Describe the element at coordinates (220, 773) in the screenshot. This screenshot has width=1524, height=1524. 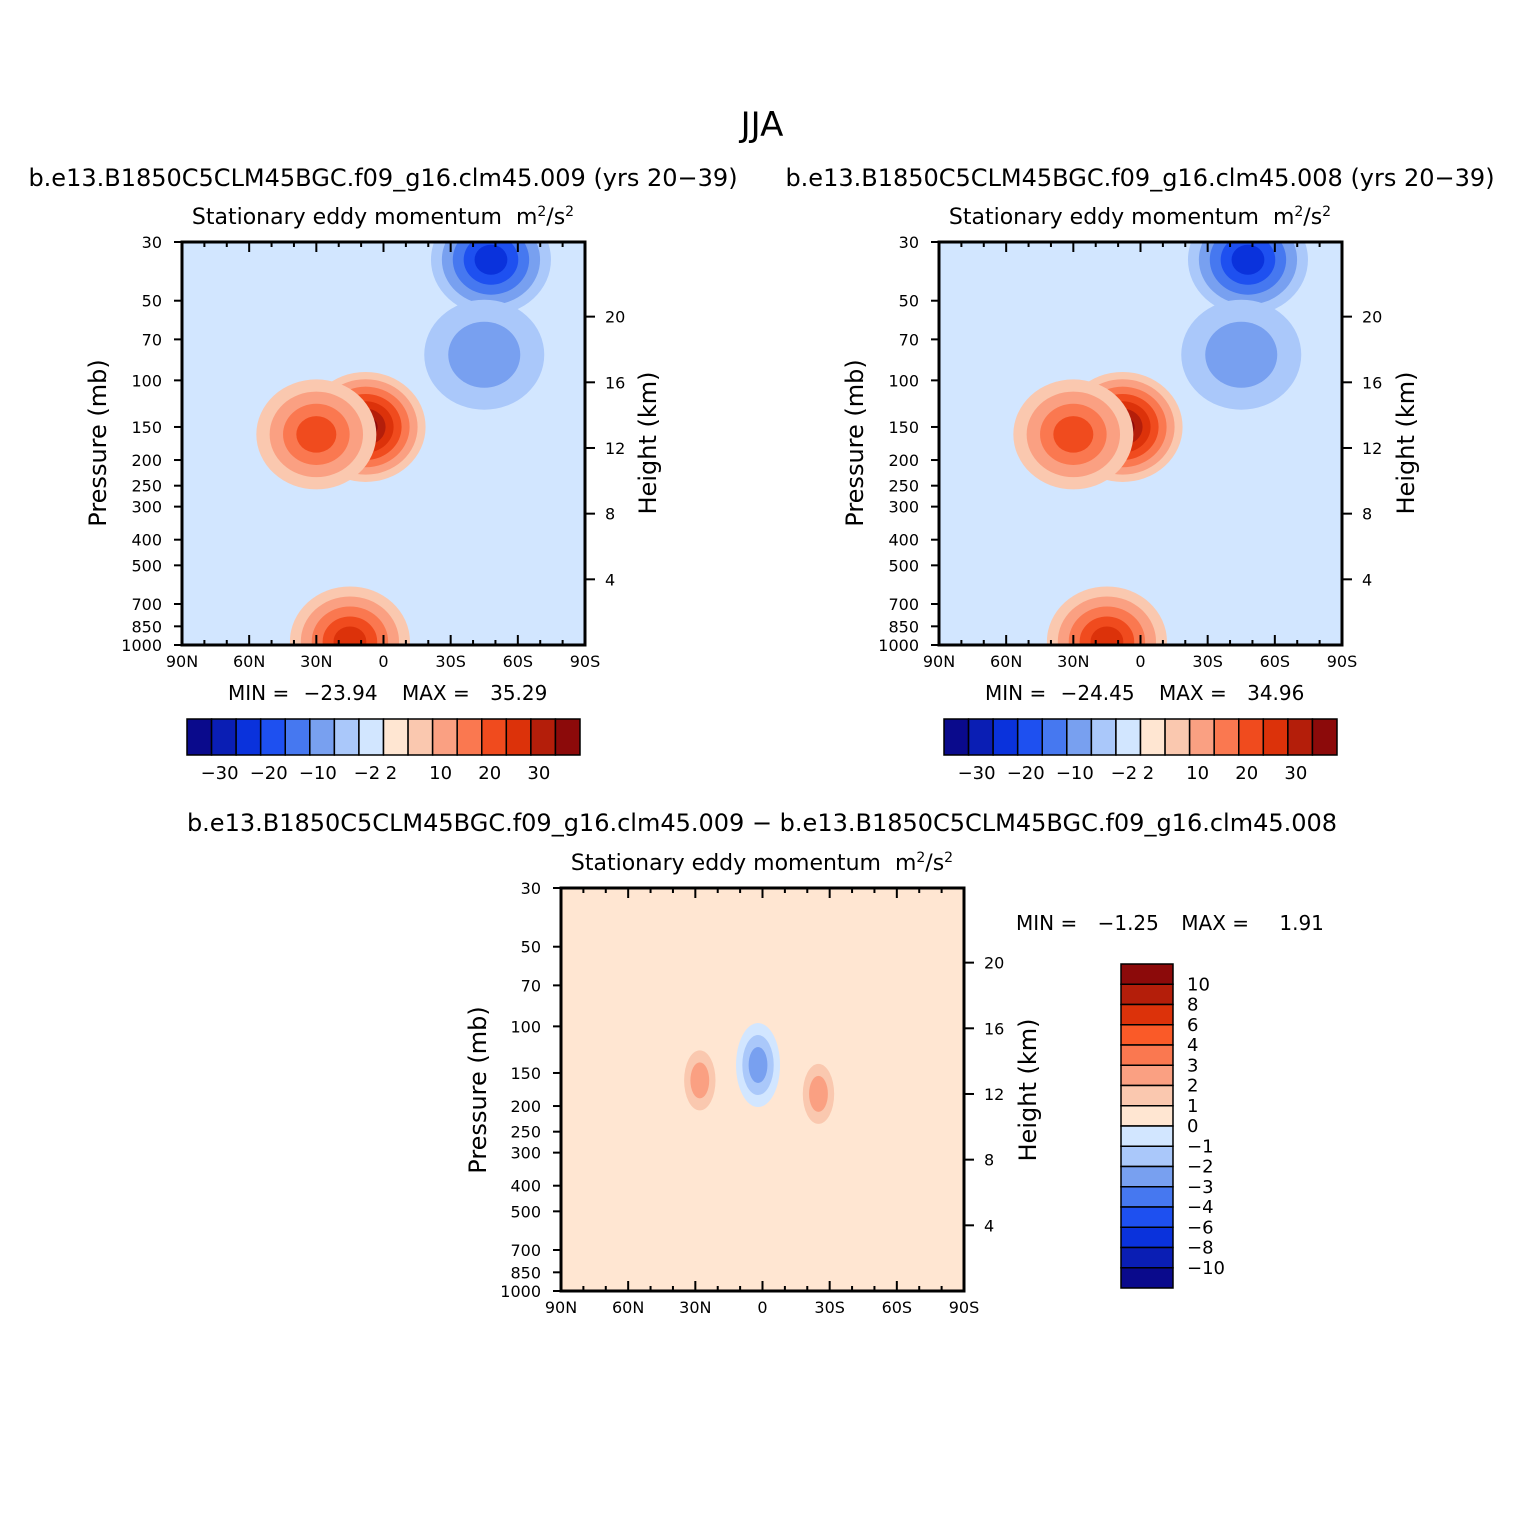
I see `colorbar-label: −30` at that location.